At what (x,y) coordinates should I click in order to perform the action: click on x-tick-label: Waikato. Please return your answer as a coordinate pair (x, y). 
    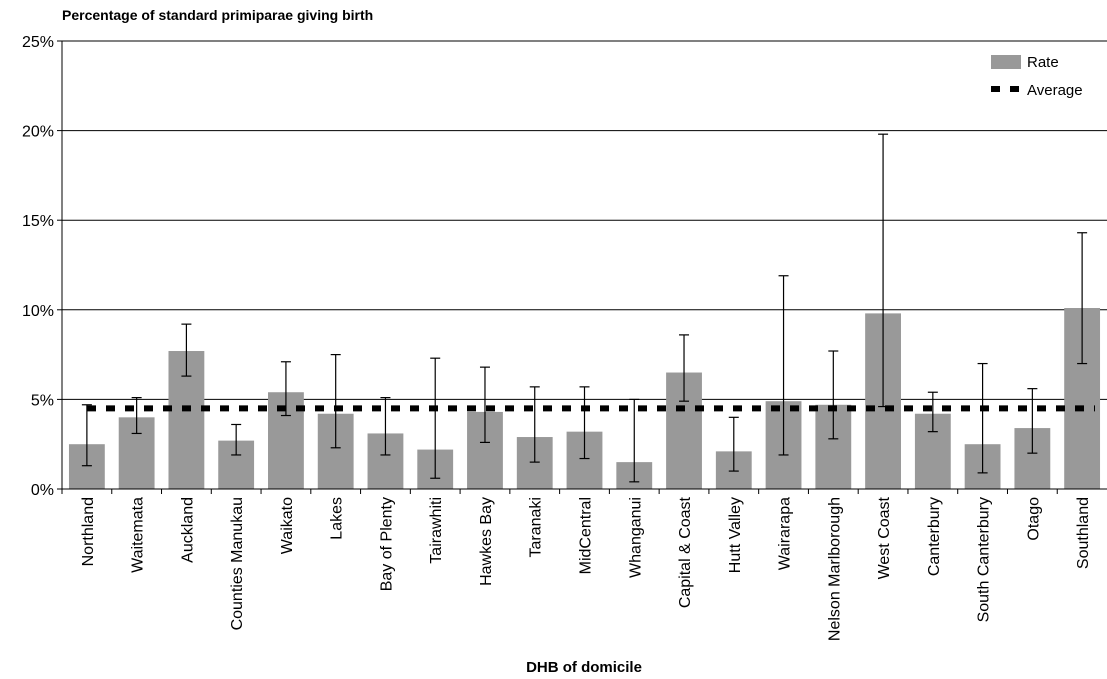
    Looking at the image, I should click on (287, 525).